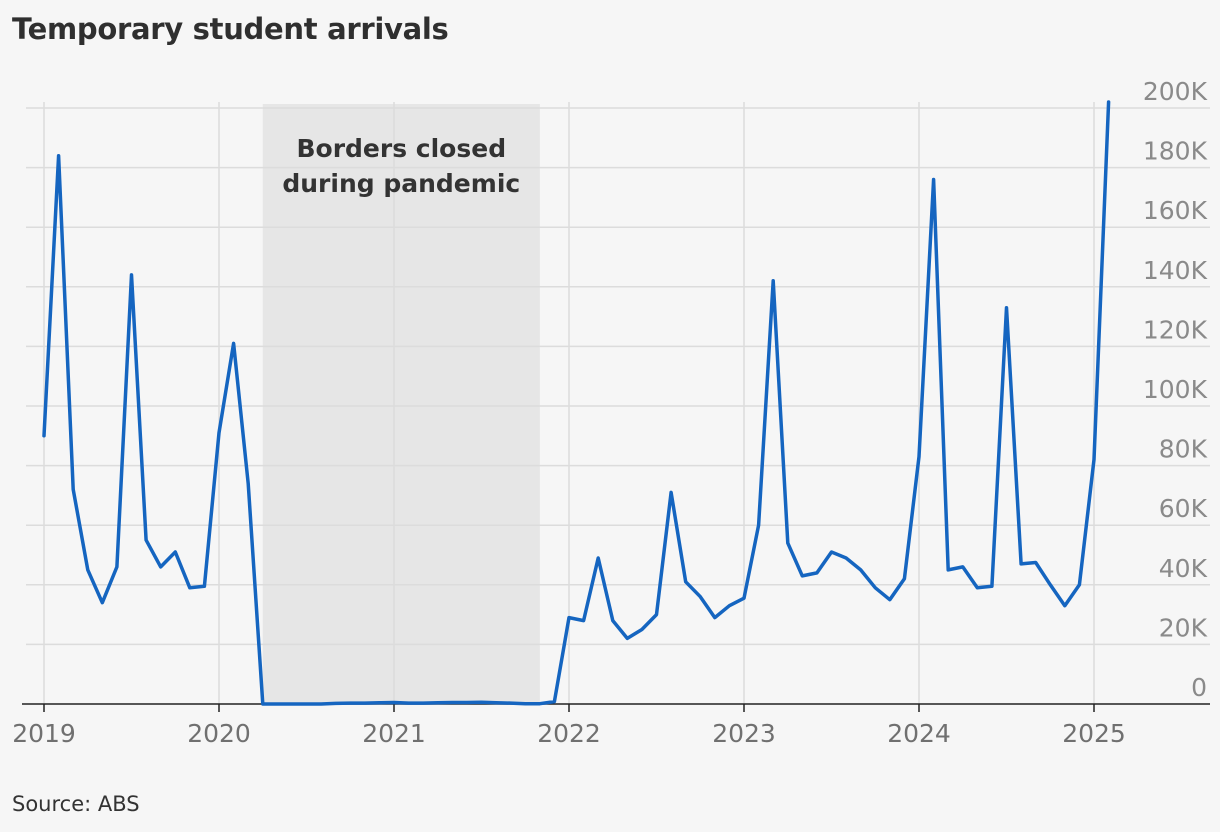  Describe the element at coordinates (569, 733) in the screenshot. I see `x-tick-label: 2022` at that location.